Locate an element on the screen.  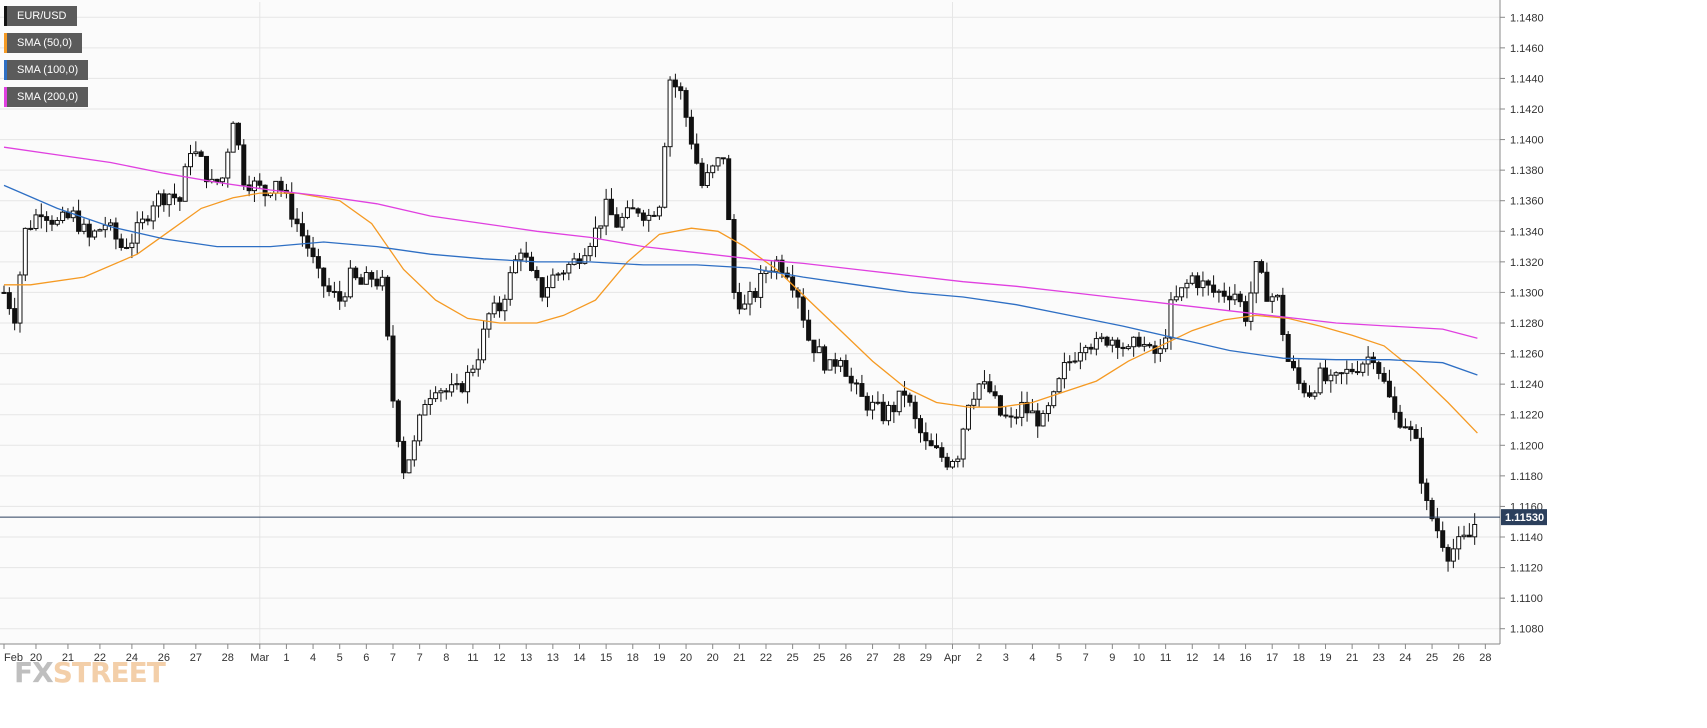
legend-item-sma-100: SMA (100,0) is located at coordinates (46, 70).